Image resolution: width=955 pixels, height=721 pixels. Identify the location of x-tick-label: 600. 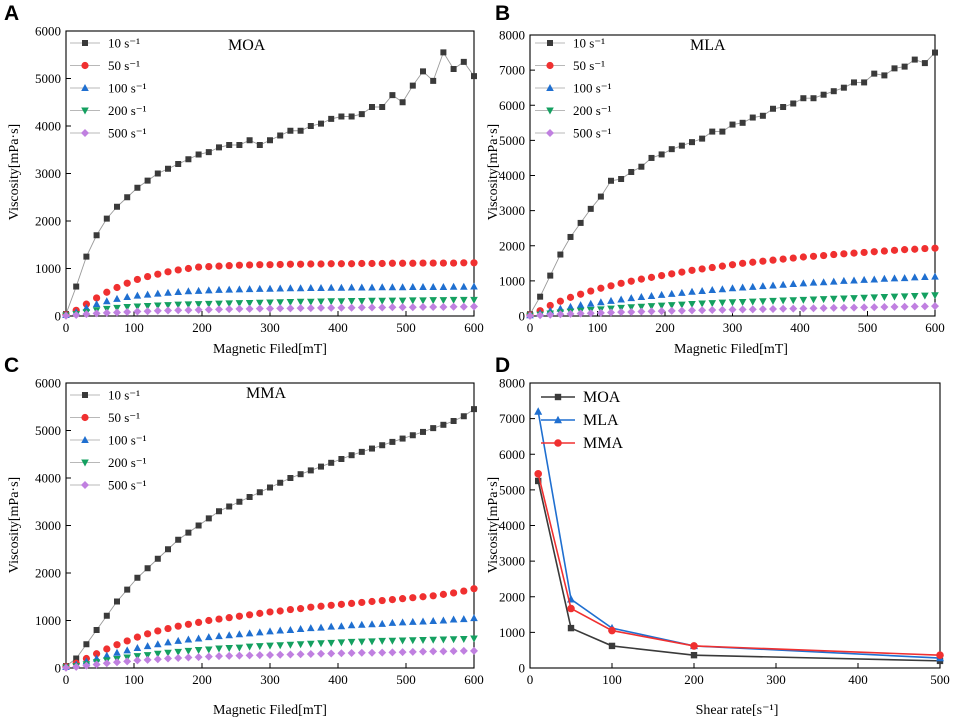
(935, 327).